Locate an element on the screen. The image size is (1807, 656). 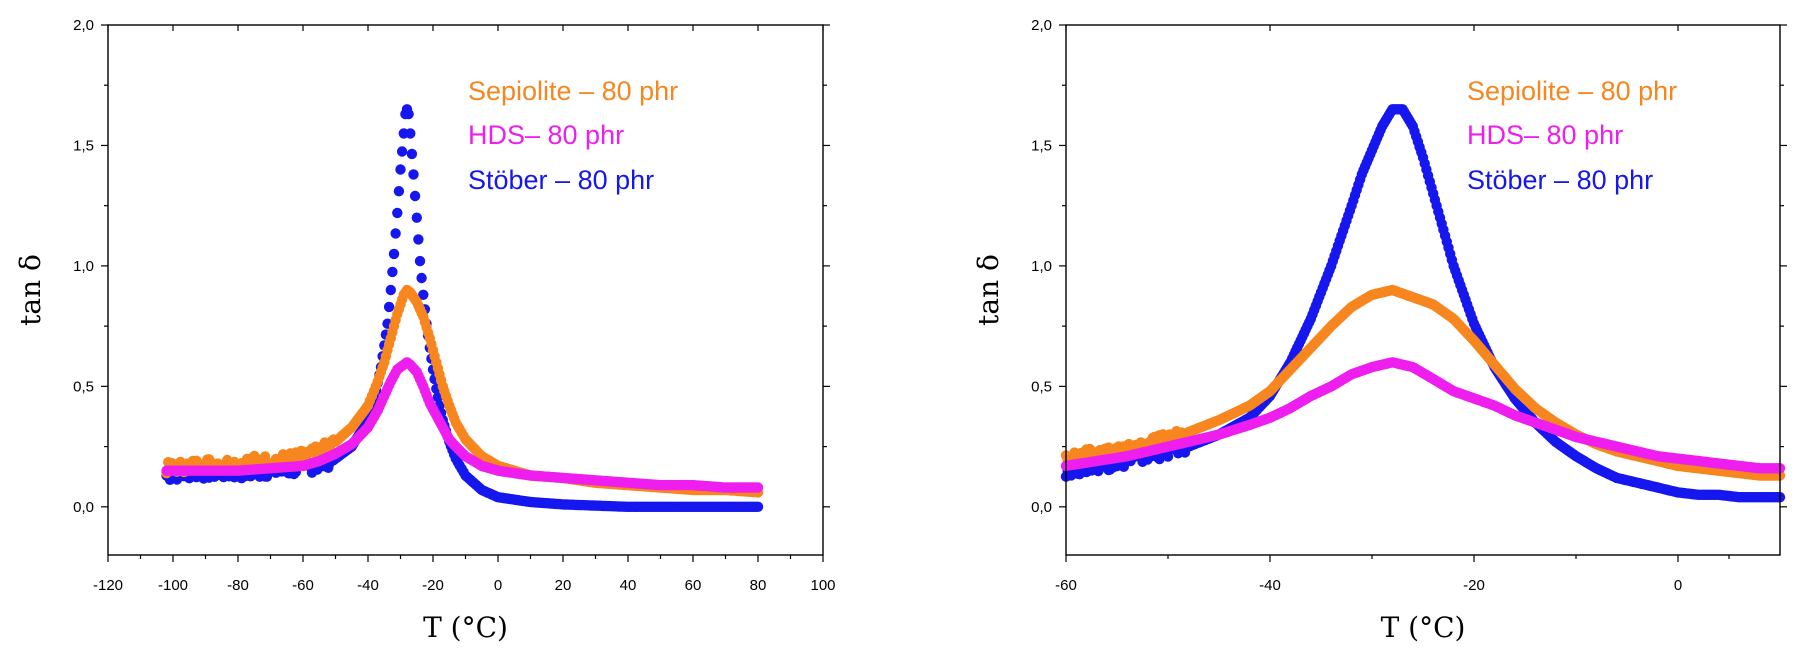
x-tick-label: 100 is located at coordinates (822, 585).